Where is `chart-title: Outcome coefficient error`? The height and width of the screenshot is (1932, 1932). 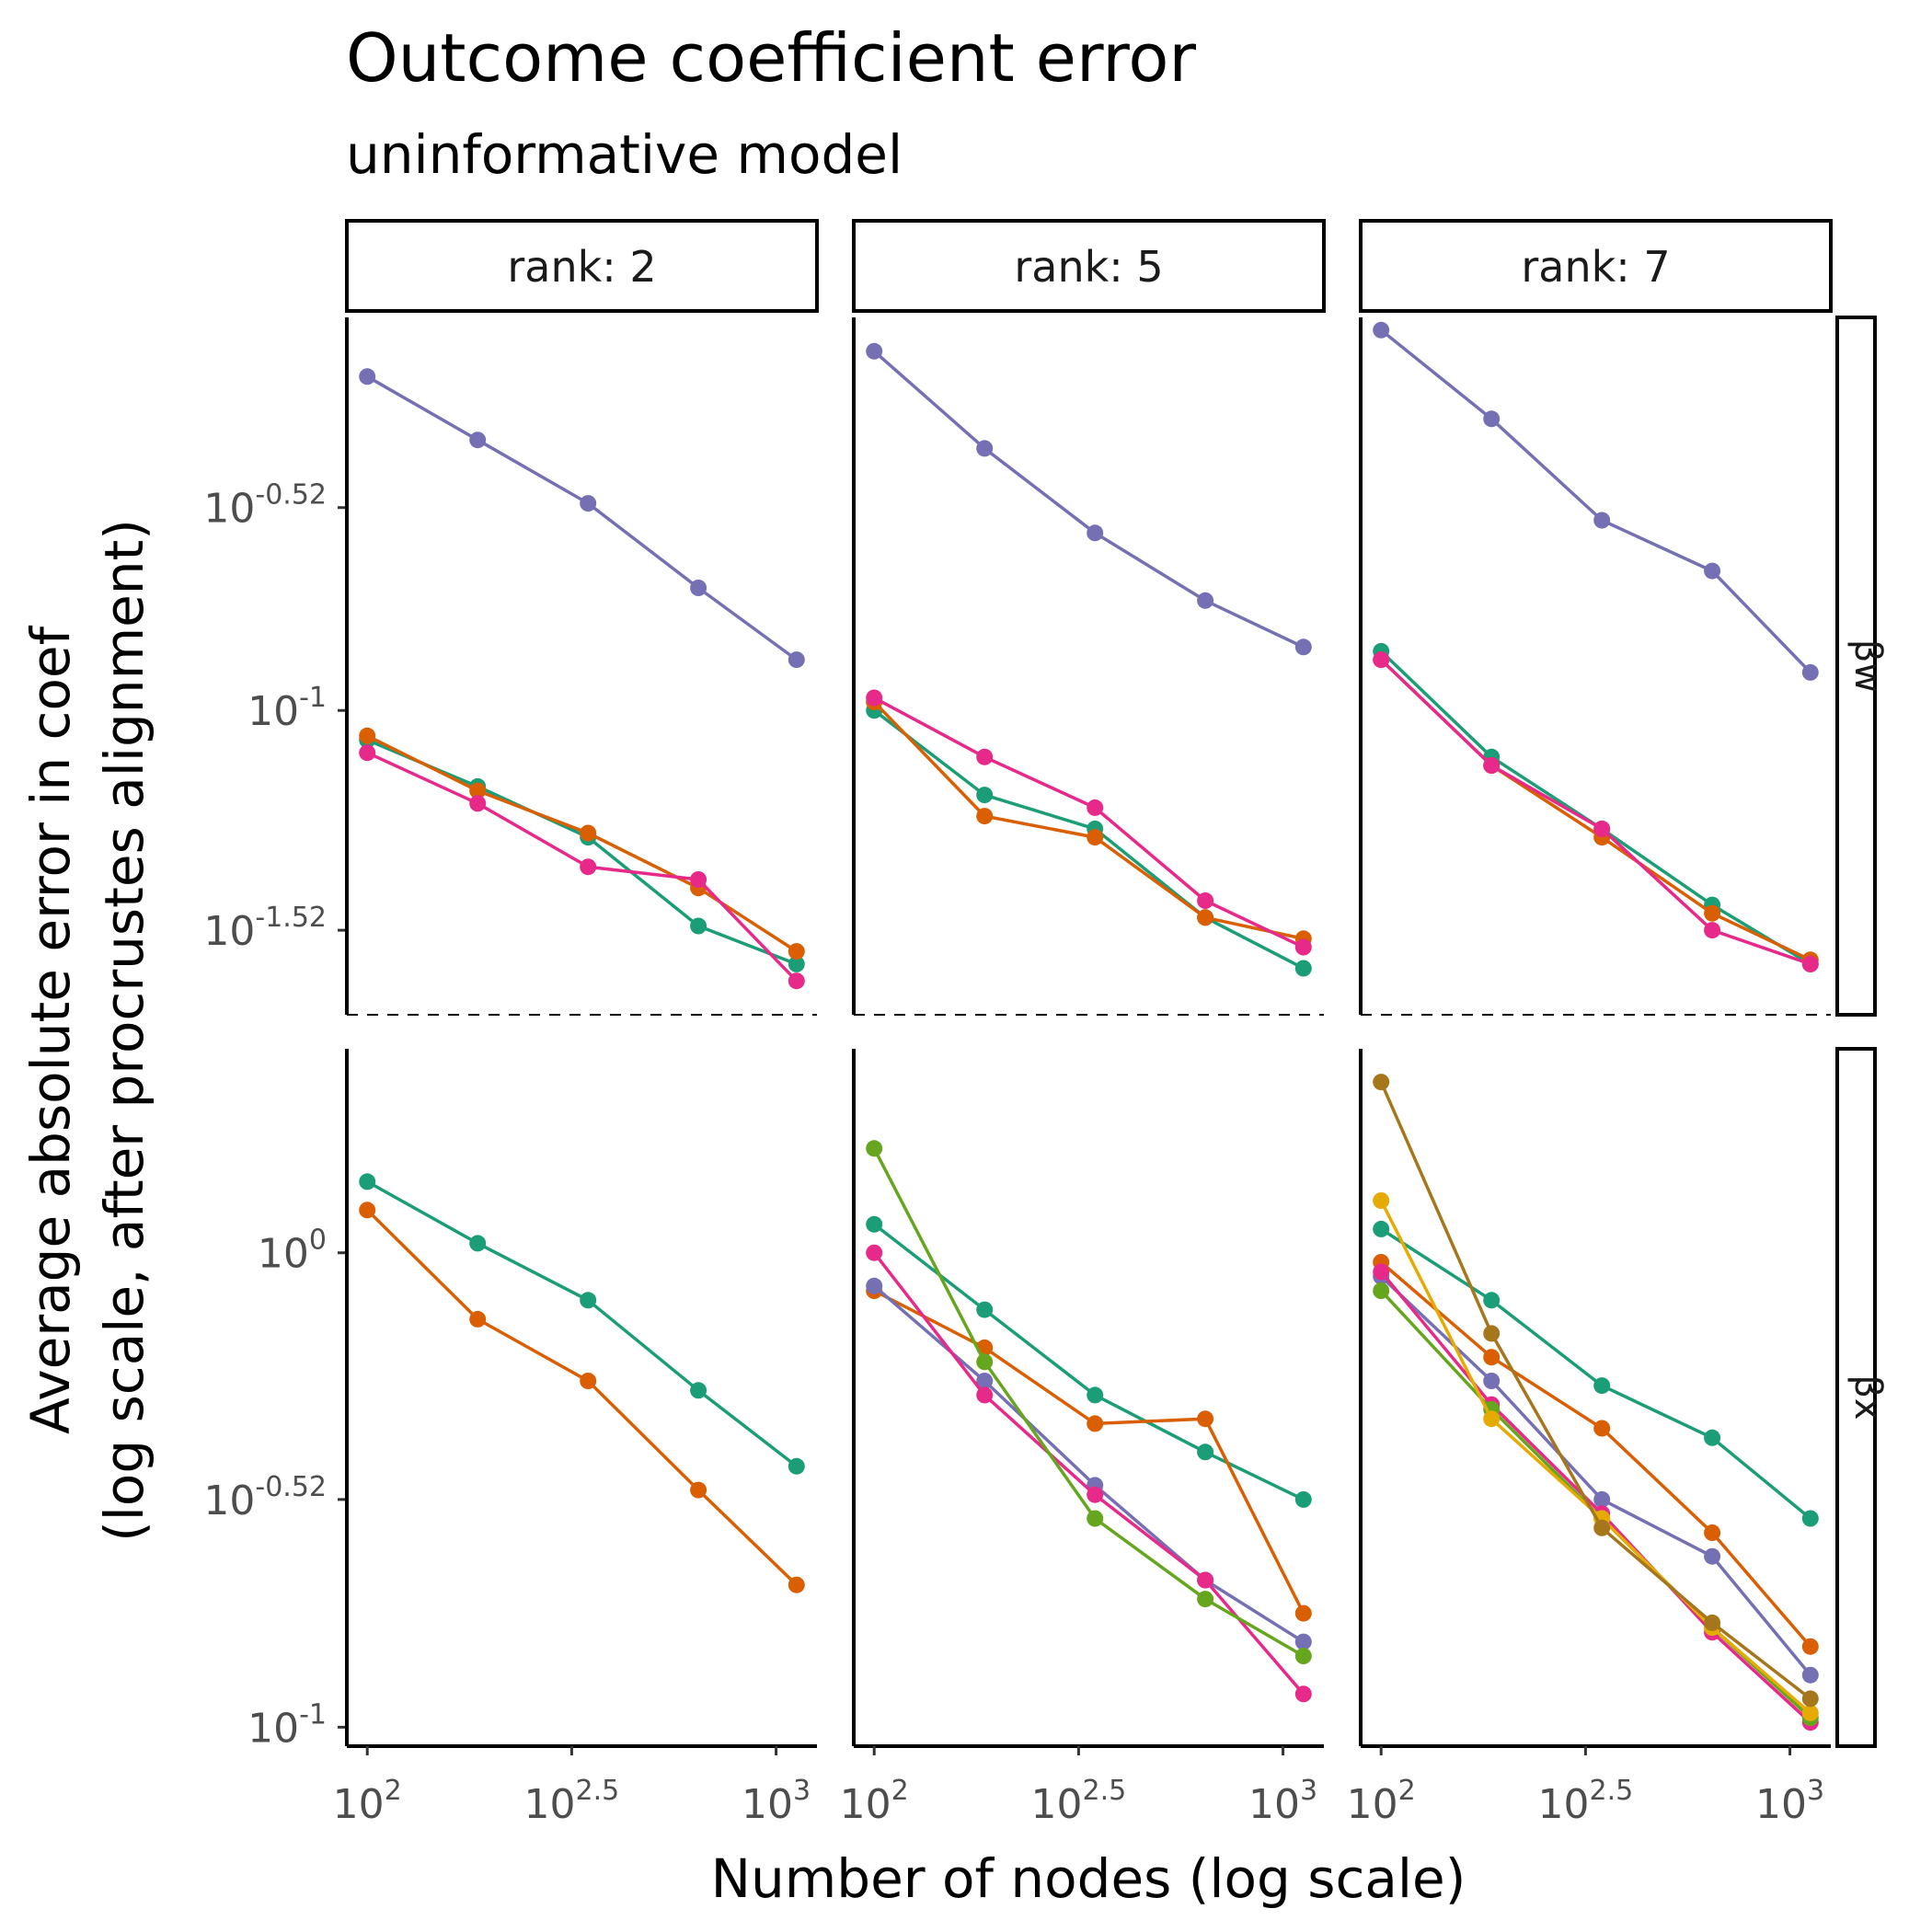
chart-title: Outcome coefficient error is located at coordinates (771, 58).